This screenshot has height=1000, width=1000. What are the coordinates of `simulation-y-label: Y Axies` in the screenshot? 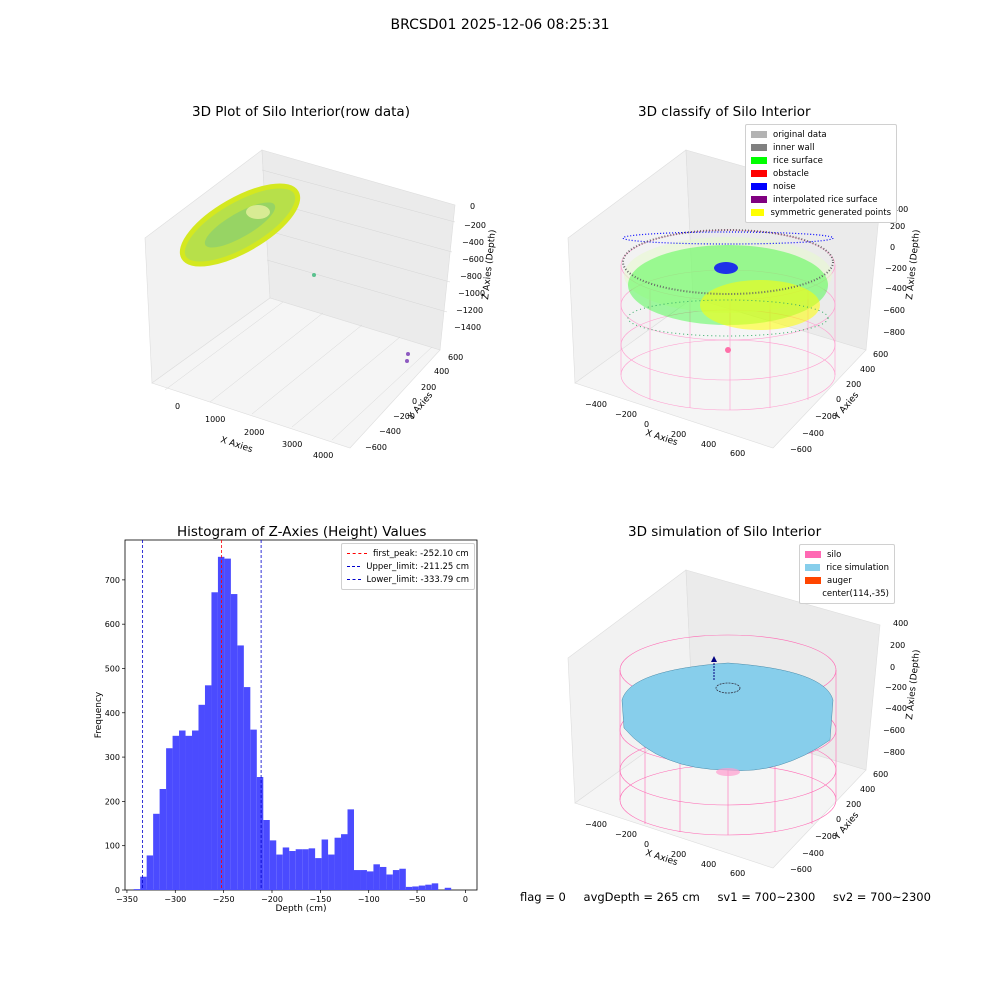 It's located at (846, 826).